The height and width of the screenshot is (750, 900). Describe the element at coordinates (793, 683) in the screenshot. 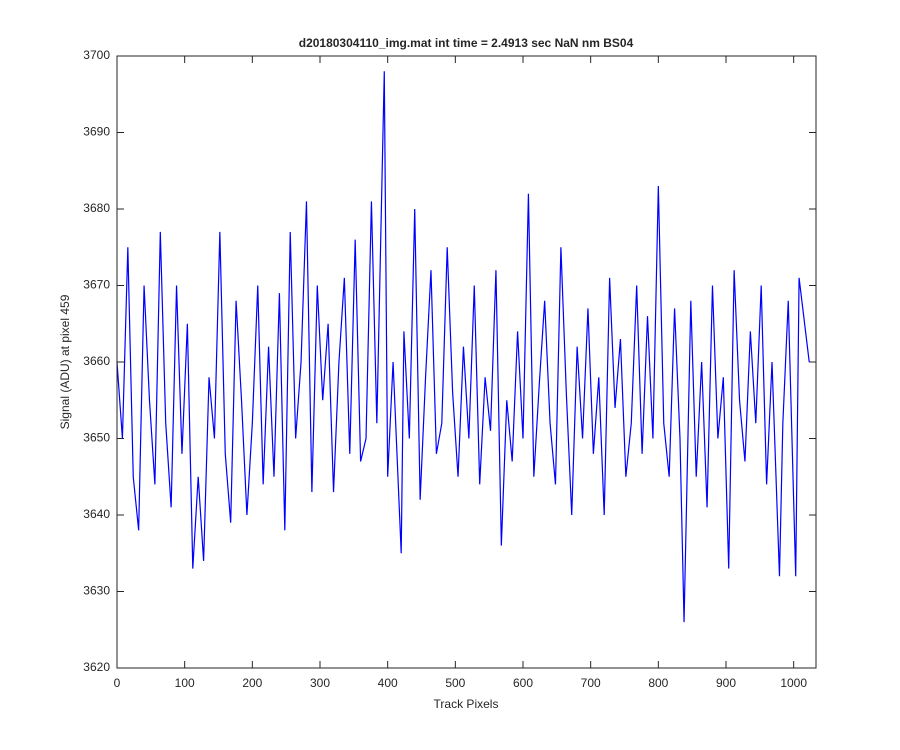

I see `x-tick-label: 1000` at that location.